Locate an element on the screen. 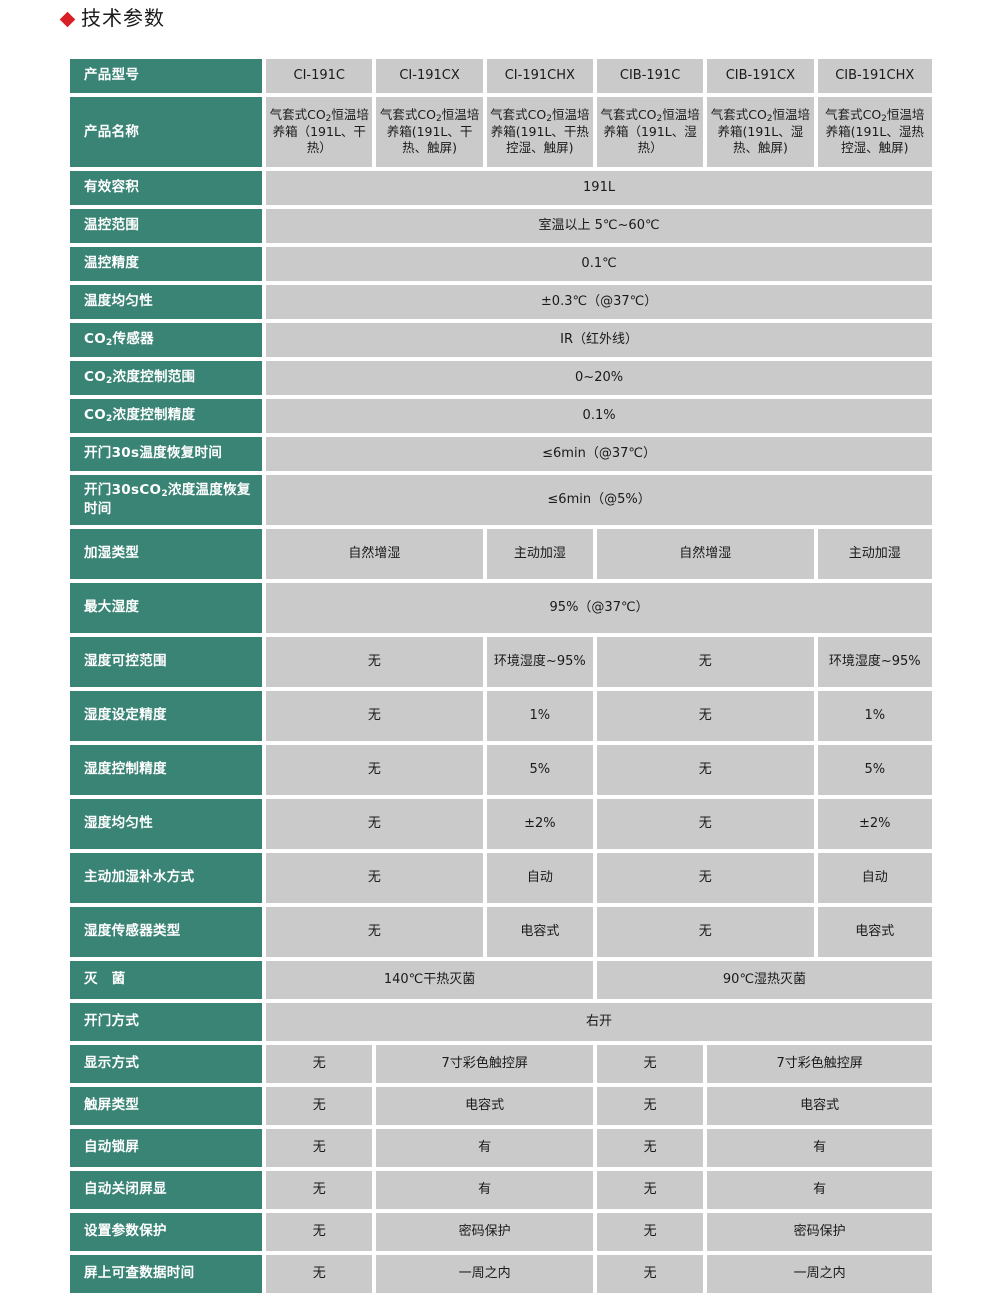  diamond-bullet-icon is located at coordinates (67, 19).